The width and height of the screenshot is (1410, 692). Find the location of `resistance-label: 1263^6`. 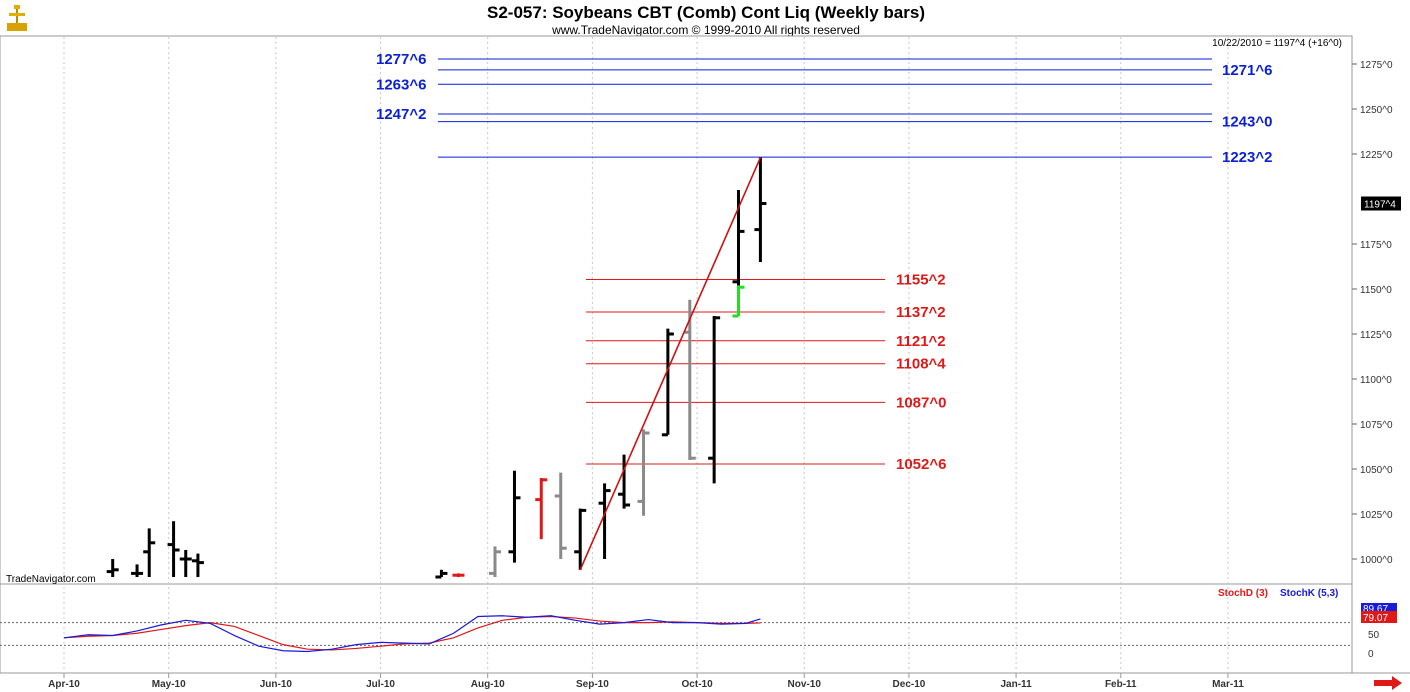

resistance-label: 1263^6 is located at coordinates (401, 84).